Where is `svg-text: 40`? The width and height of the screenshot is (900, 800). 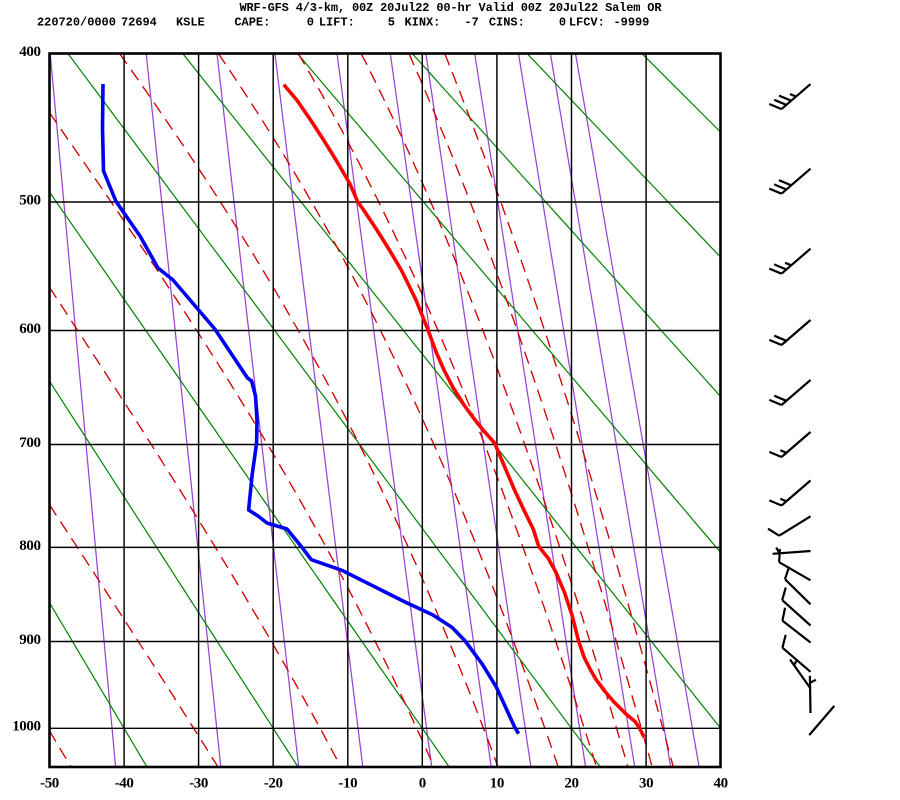 svg-text: 40 is located at coordinates (720, 783).